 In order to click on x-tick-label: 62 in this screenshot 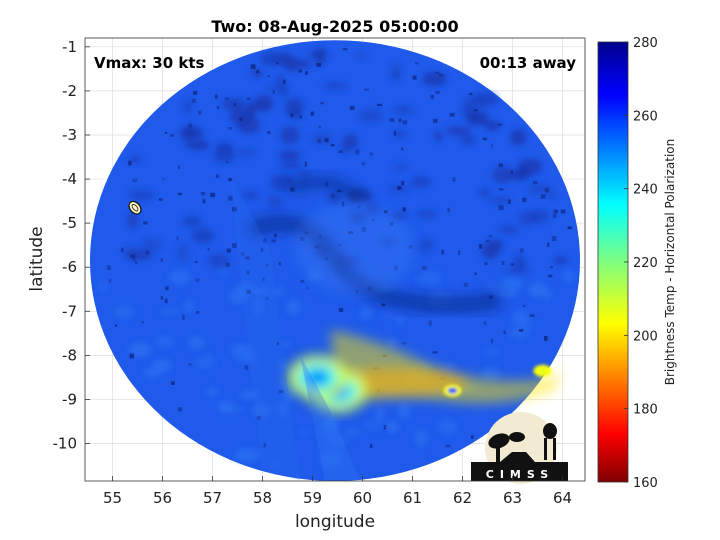, I will do `click(462, 498)`.